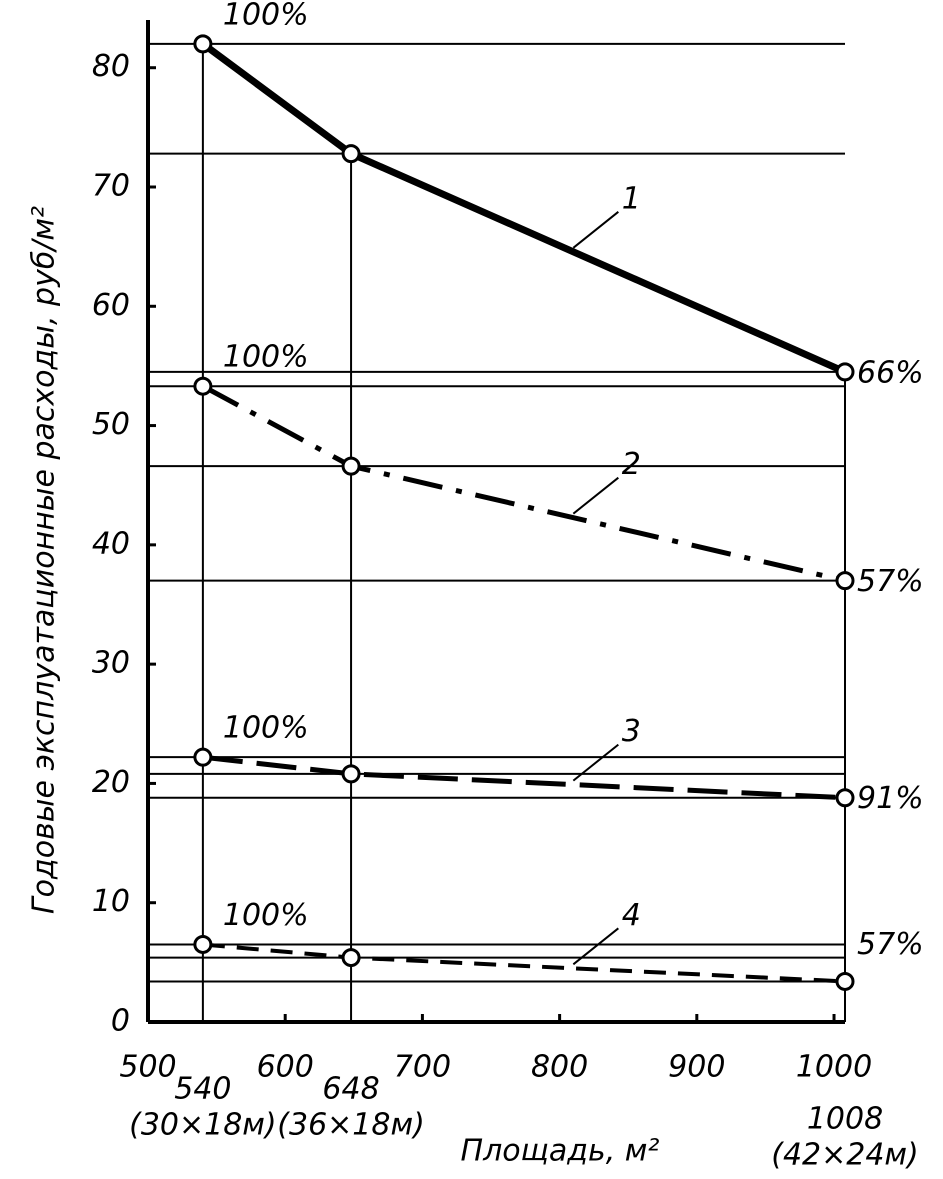 The height and width of the screenshot is (1179, 943). I want to click on percent-label: 91%, so click(890, 798).